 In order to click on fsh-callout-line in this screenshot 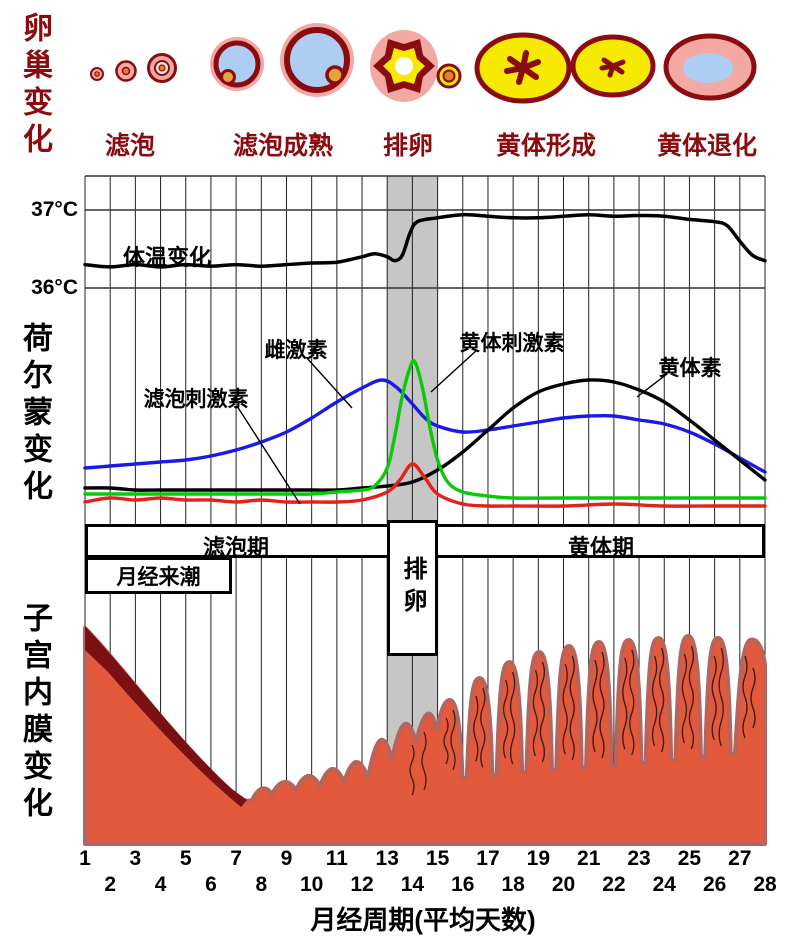, I will do `click(268, 455)`.